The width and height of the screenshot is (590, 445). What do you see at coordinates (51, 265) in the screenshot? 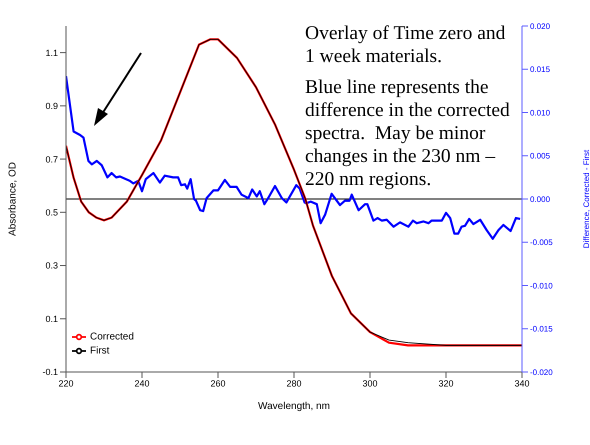
I see `y-tick-label: 0.3` at bounding box center [51, 265].